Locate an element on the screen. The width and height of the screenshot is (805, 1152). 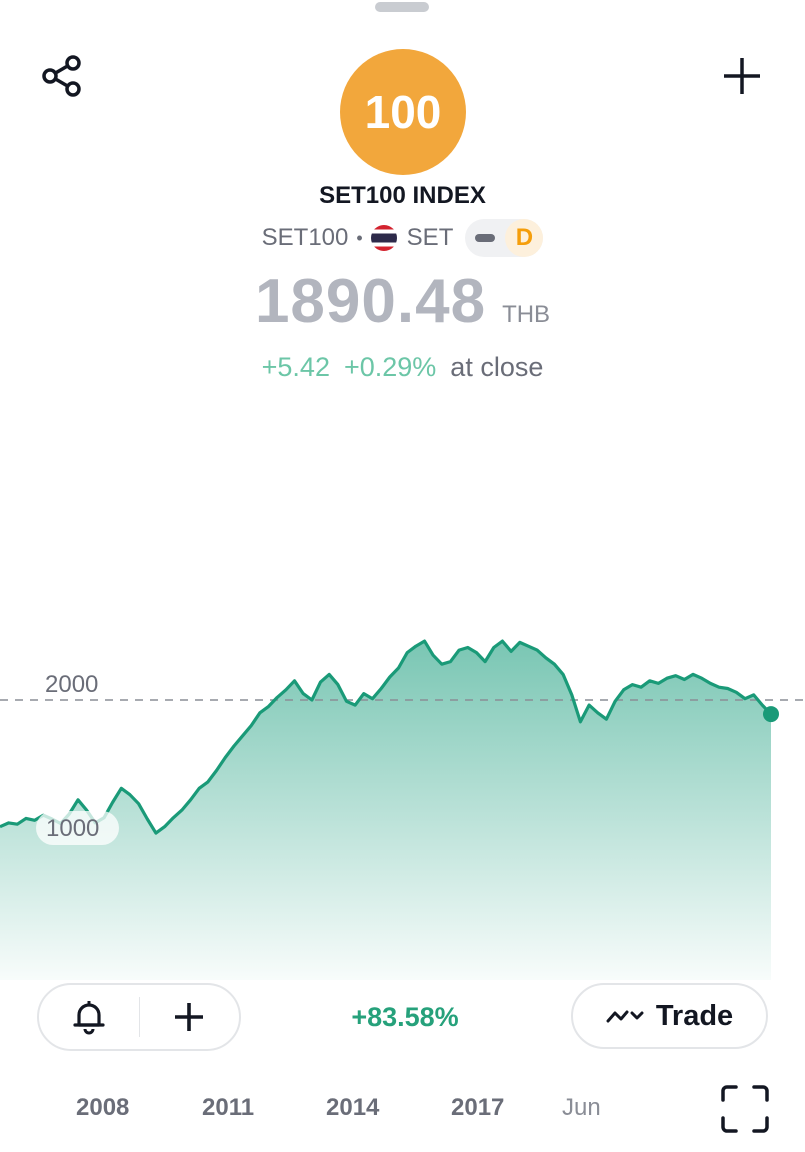
change-row: +5.42 +0.29% at close is located at coordinates (402, 367).